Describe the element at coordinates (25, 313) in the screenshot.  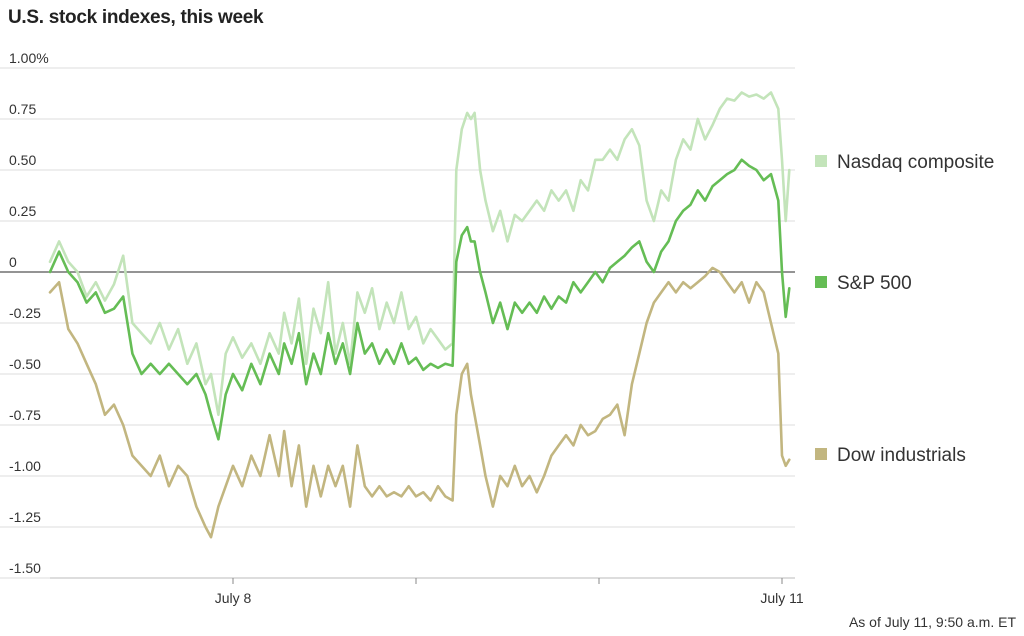
I see `y-tick-label: -0.25` at that location.